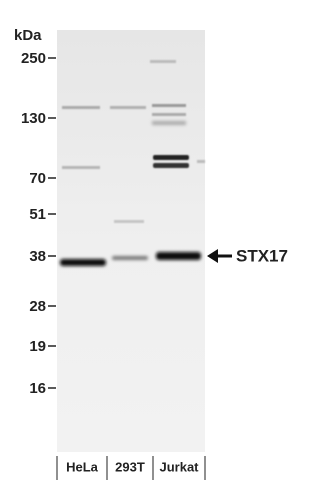 Image resolution: width=320 pixels, height=503 pixels. I want to click on arrow-head, so click(212, 256).